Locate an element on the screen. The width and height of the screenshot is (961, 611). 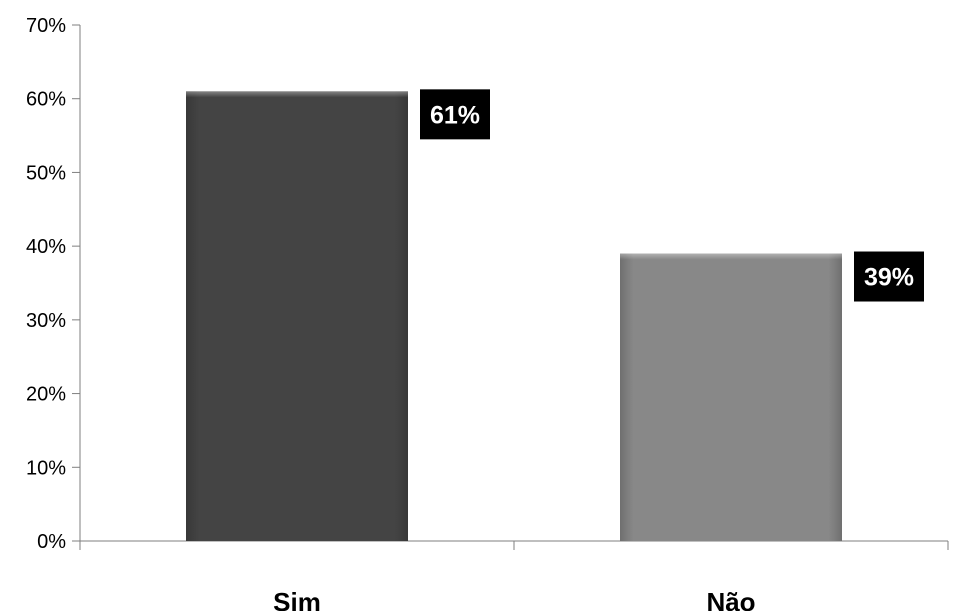
data-label-text: 39% is located at coordinates (889, 278).